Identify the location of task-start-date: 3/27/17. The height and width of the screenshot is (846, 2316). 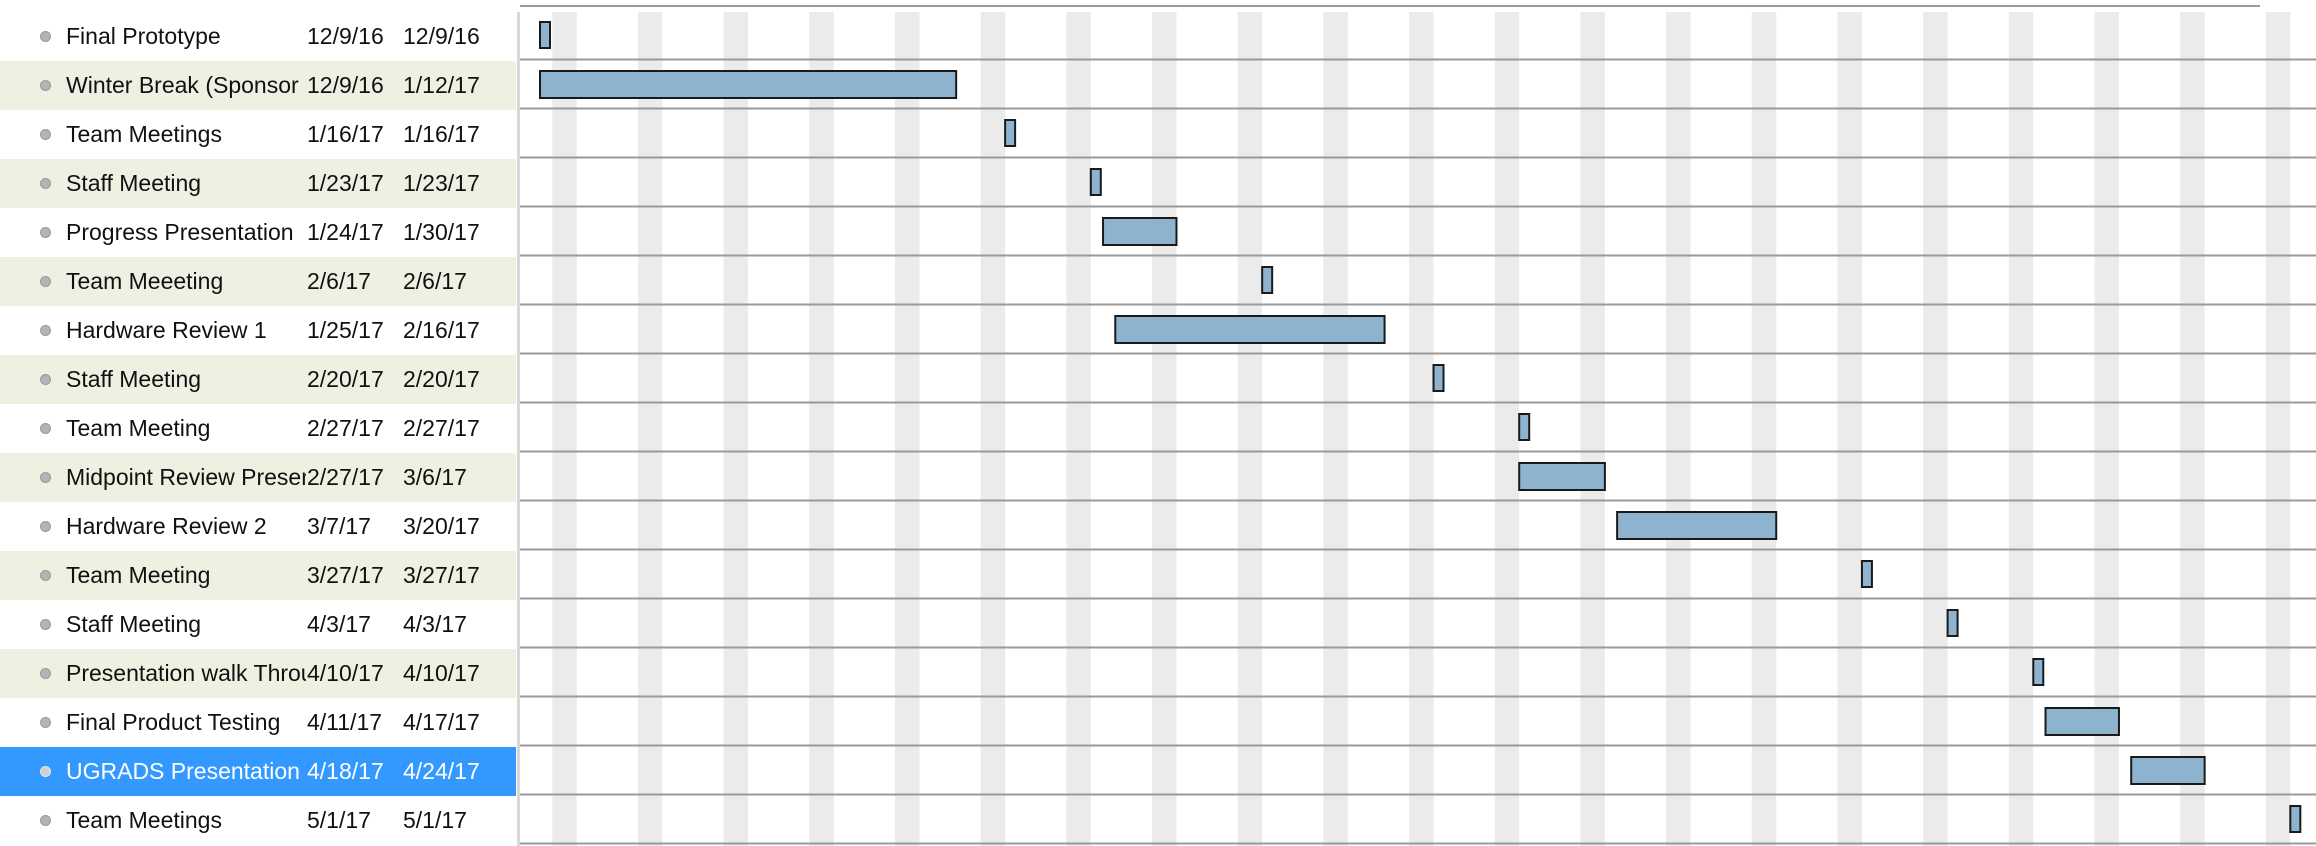
(345, 575).